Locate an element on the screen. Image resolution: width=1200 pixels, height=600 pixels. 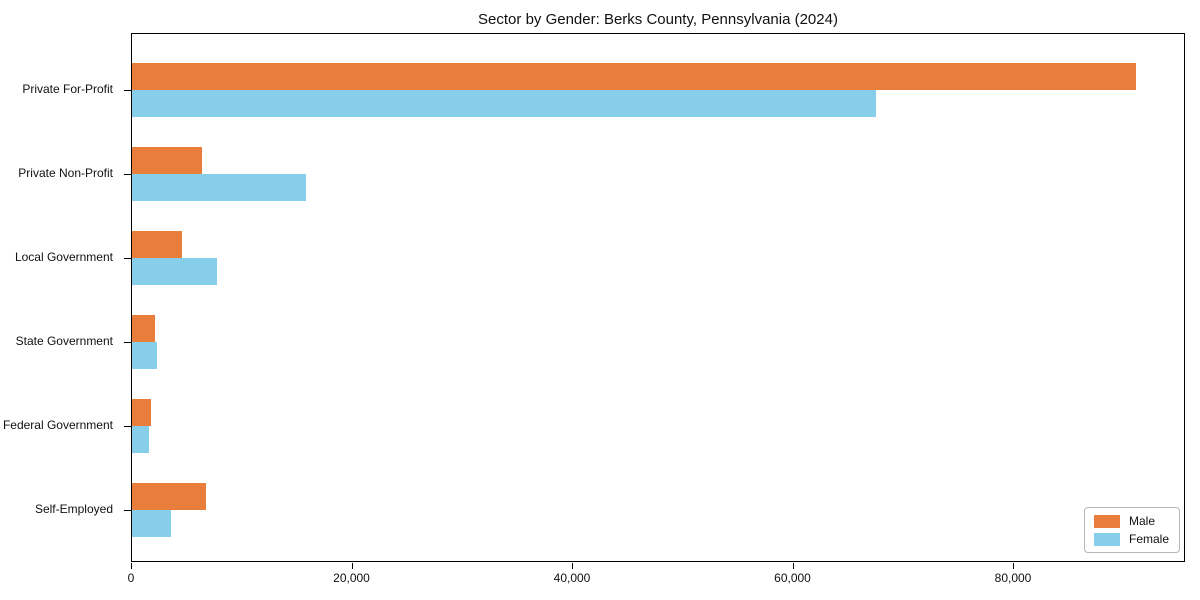
bar-female-private-non-profit is located at coordinates (219, 187).